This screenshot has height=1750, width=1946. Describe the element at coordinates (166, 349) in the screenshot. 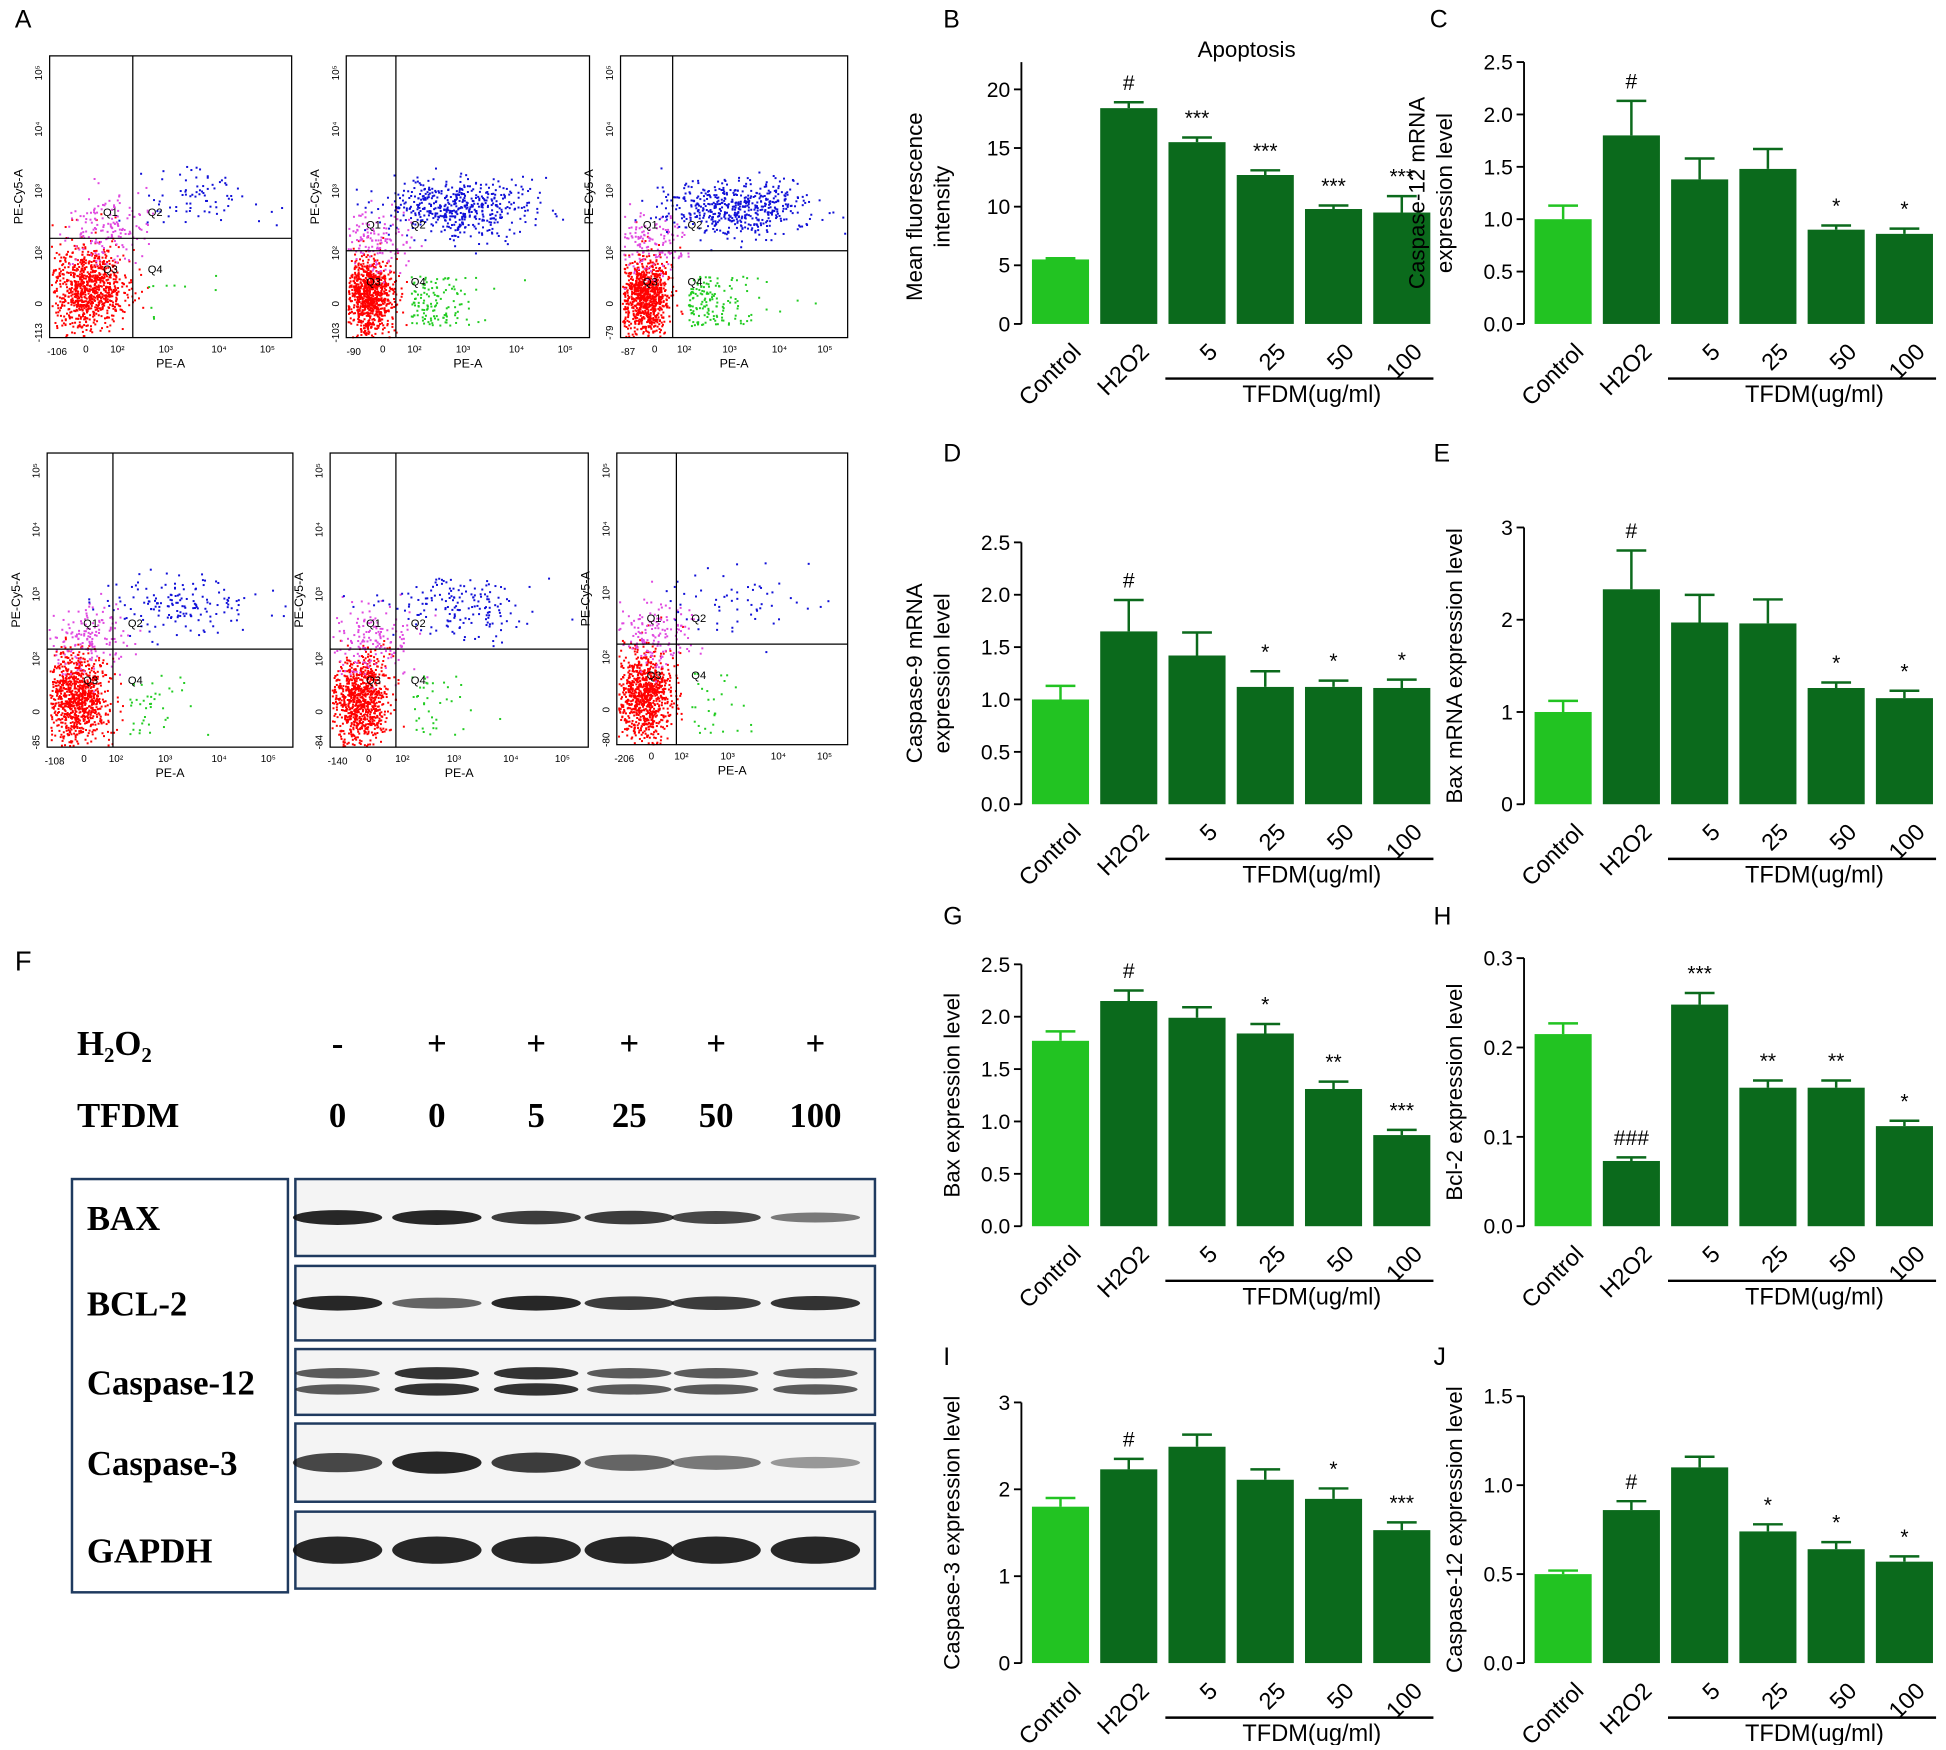

I see `x-tick-label: 10³` at that location.